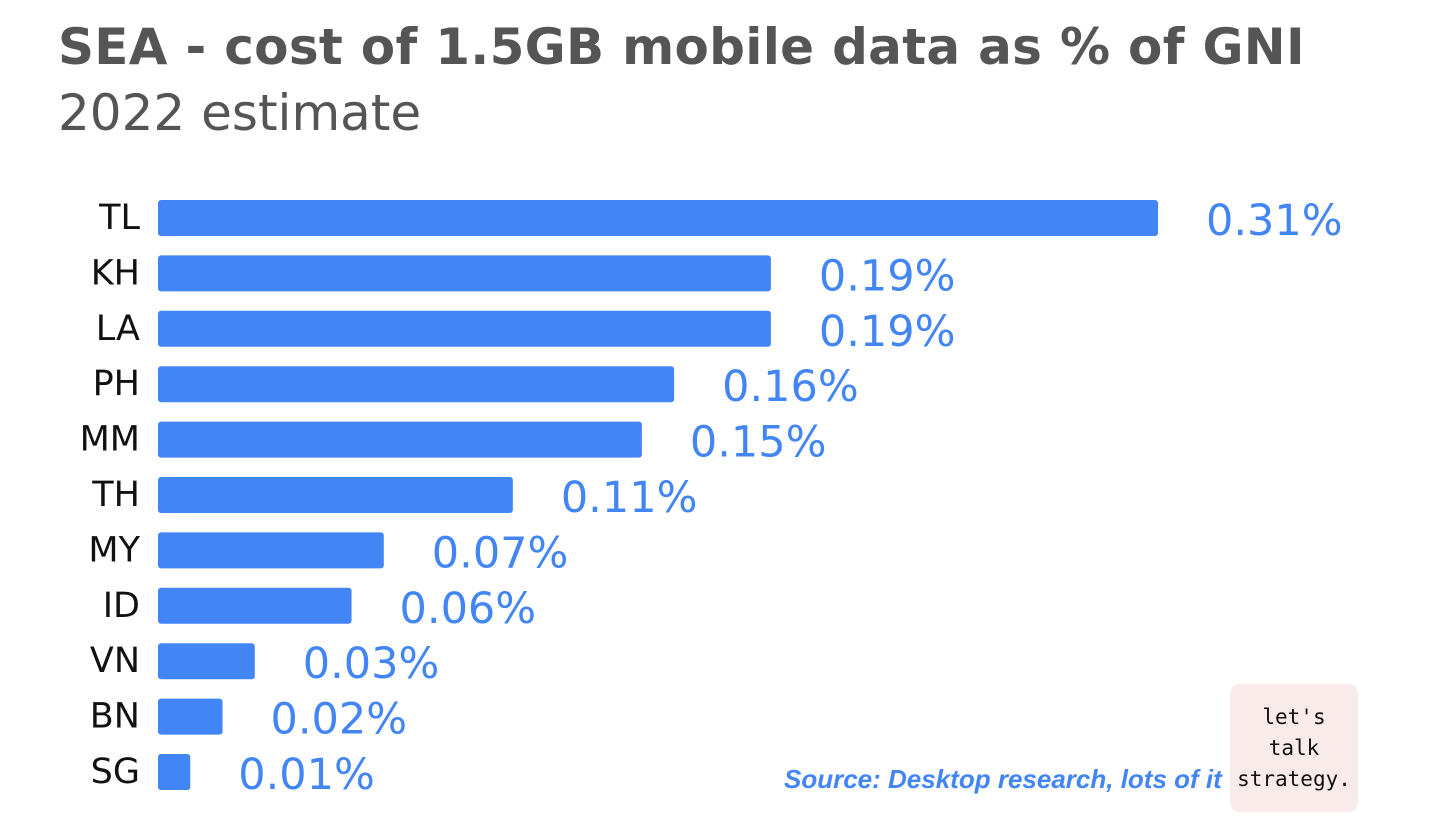 The width and height of the screenshot is (1456, 835). What do you see at coordinates (790, 387) in the screenshot?
I see `value-label-ph: 0.16%` at bounding box center [790, 387].